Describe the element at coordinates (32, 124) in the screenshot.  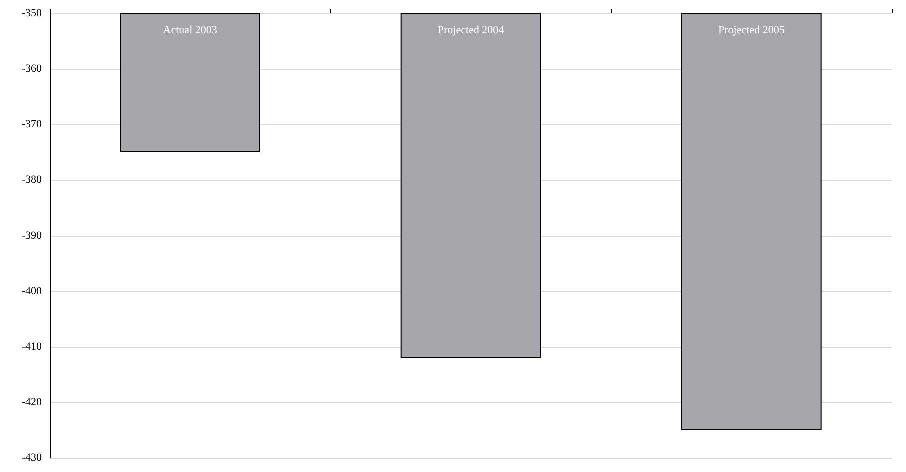
I see `y-tick-label: -370` at that location.